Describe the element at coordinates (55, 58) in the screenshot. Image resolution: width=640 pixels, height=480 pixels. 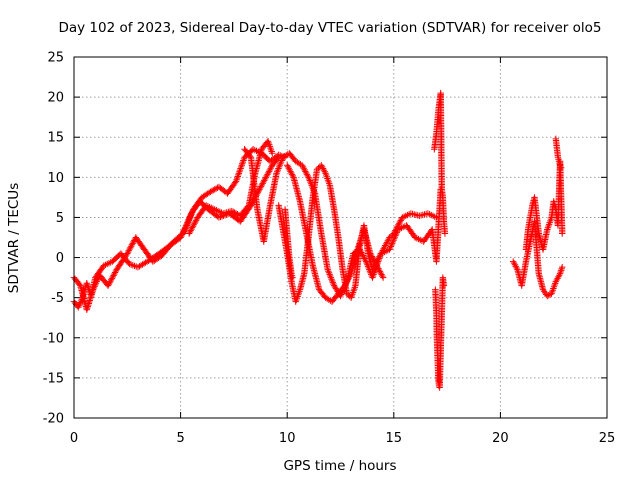
I see `y-tick-label: 25` at that location.